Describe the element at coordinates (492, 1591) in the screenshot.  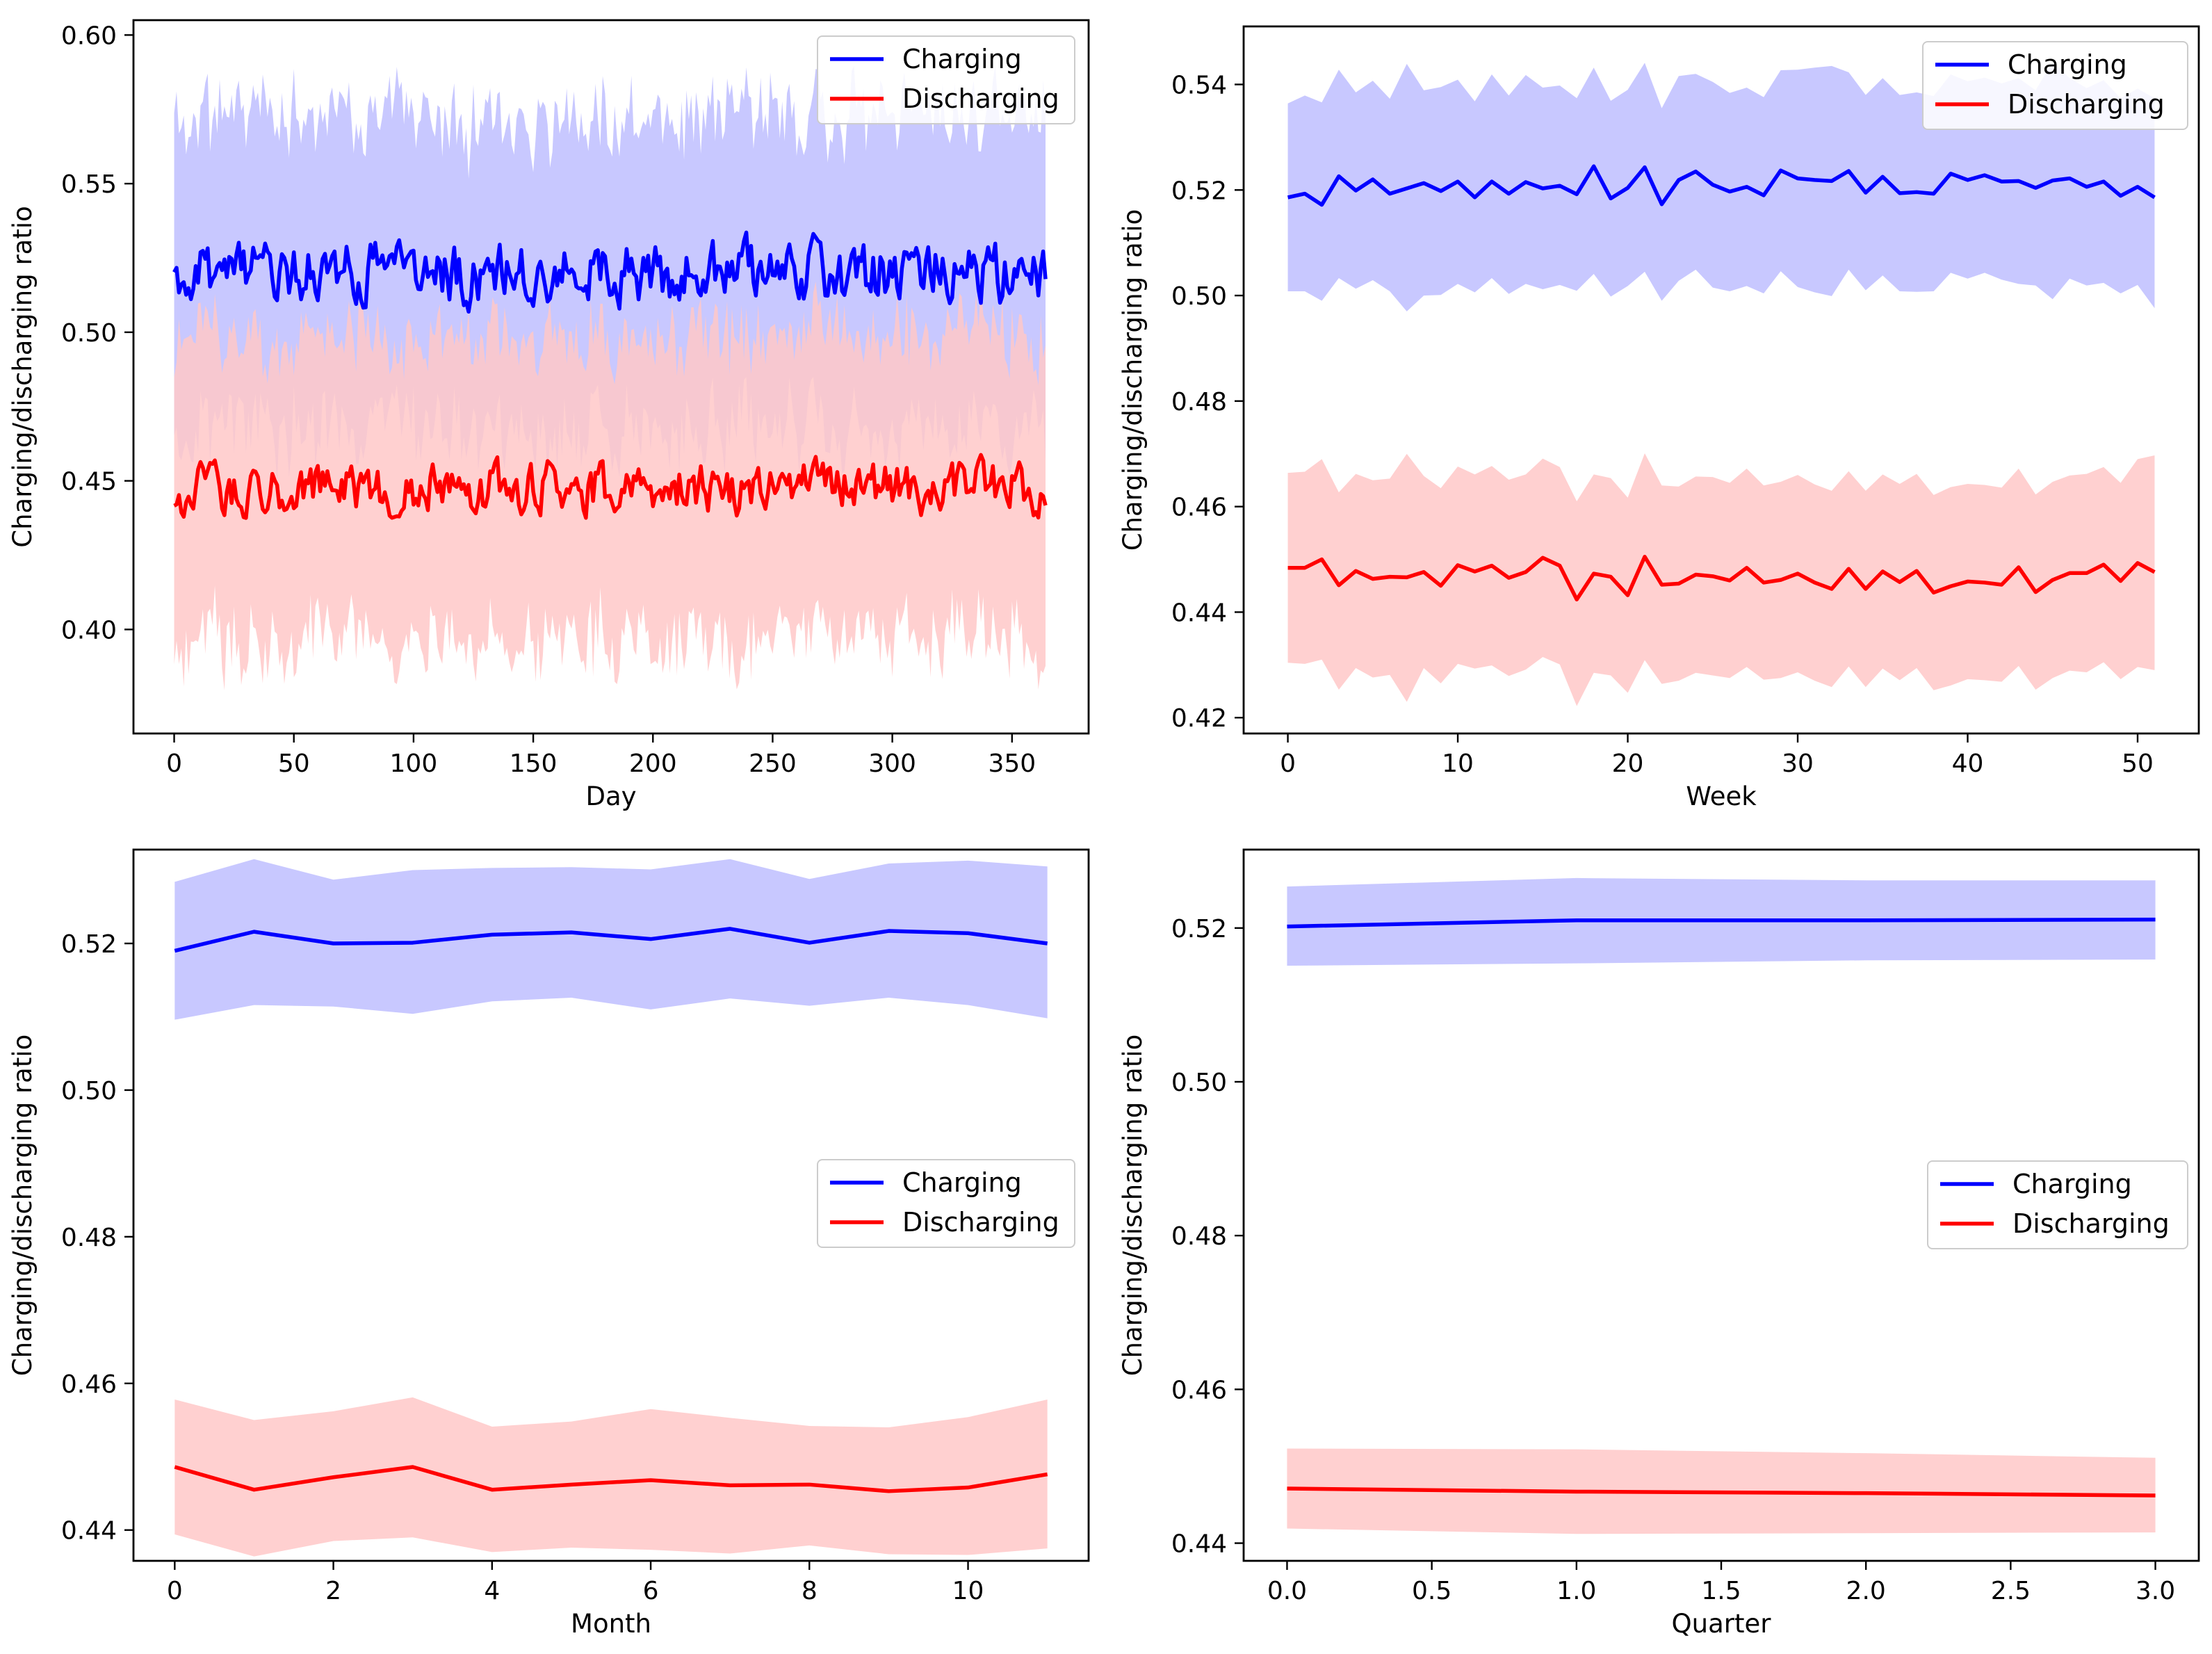
I see `x-tick-label: 4` at that location.